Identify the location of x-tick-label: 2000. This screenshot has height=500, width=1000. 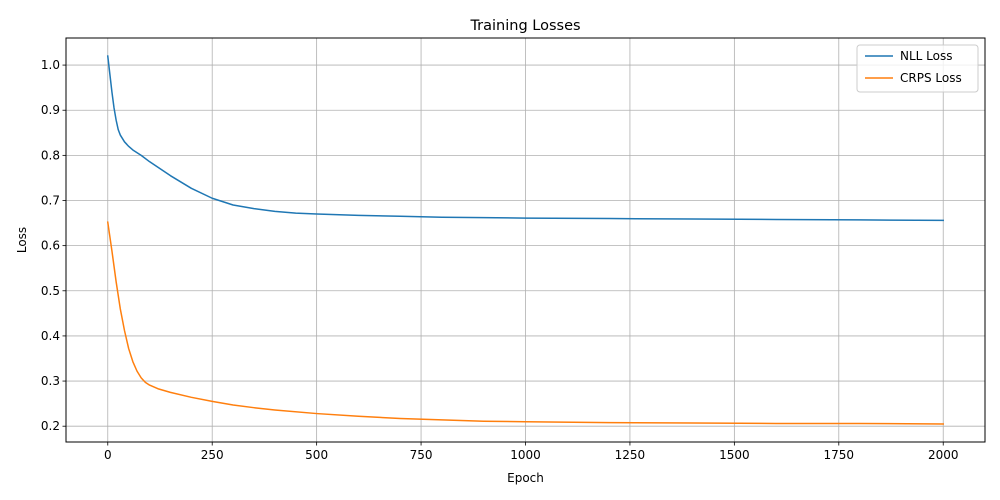
(943, 455).